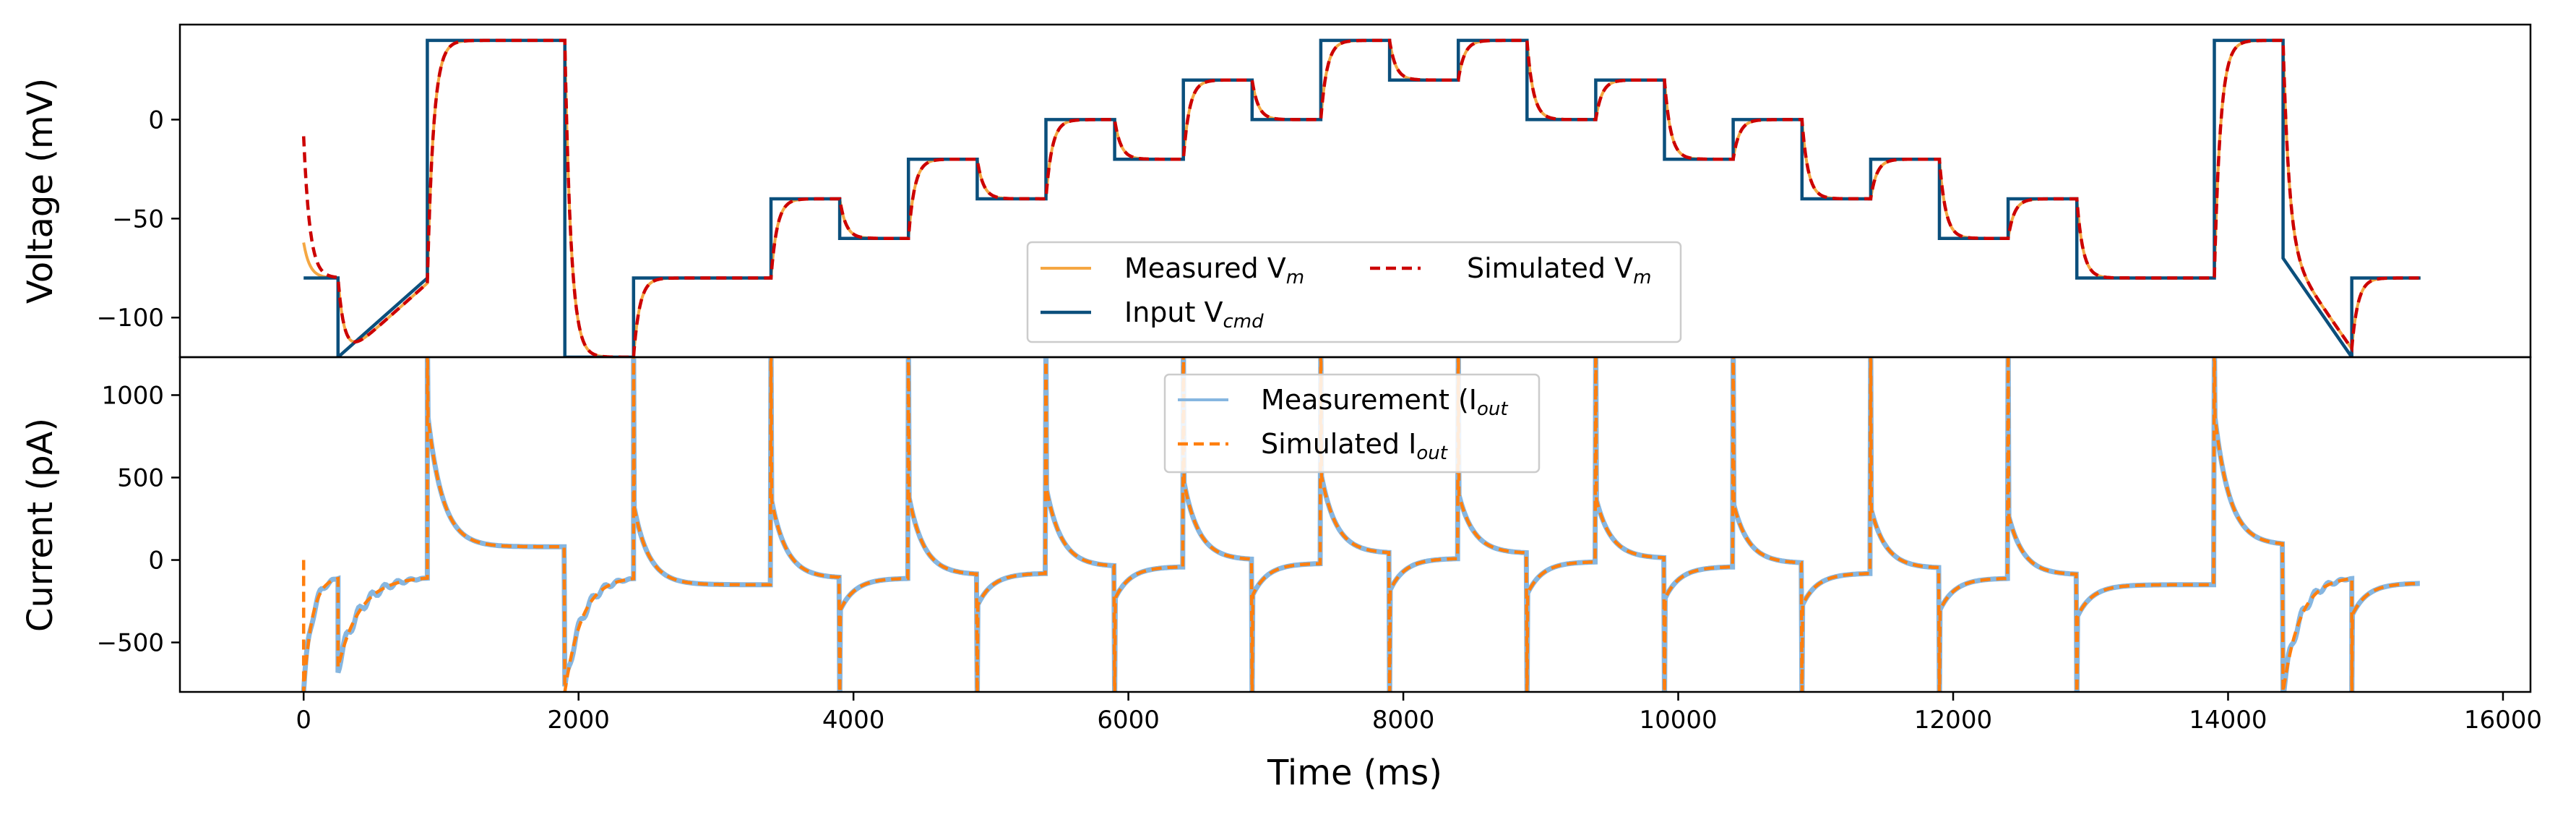 The width and height of the screenshot is (2576, 817). I want to click on current-y-label: Current (pA), so click(40, 525).